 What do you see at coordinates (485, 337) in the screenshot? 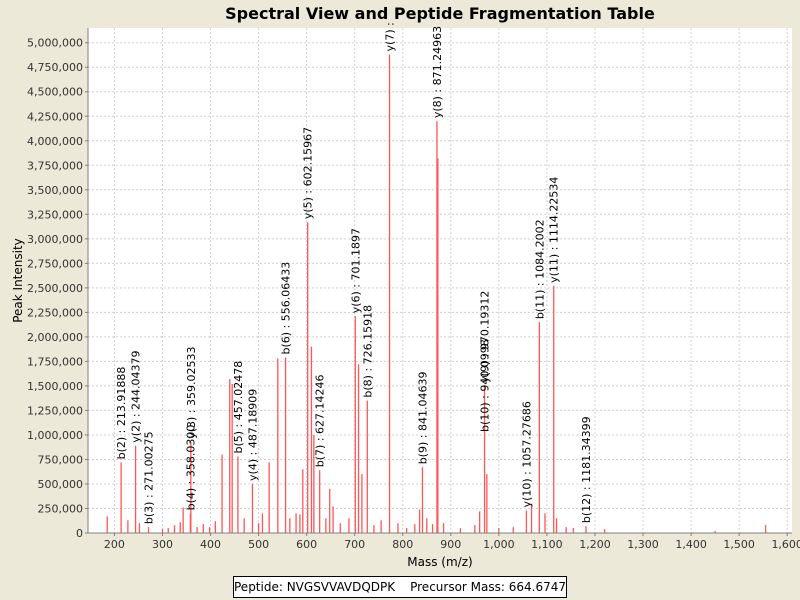
I see `peak-annotation: y(9) : 970.19312` at bounding box center [485, 337].